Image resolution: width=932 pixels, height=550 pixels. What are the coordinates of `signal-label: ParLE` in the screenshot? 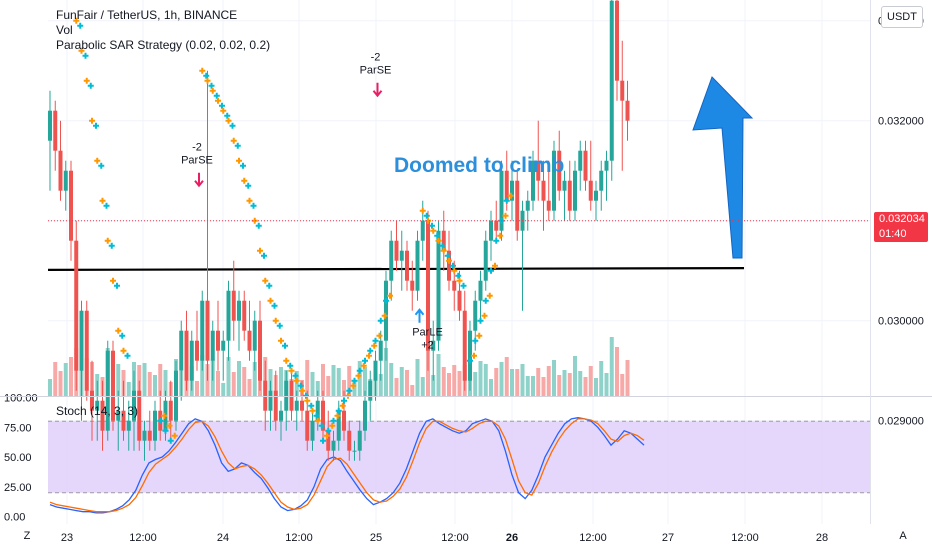 It's located at (427, 333).